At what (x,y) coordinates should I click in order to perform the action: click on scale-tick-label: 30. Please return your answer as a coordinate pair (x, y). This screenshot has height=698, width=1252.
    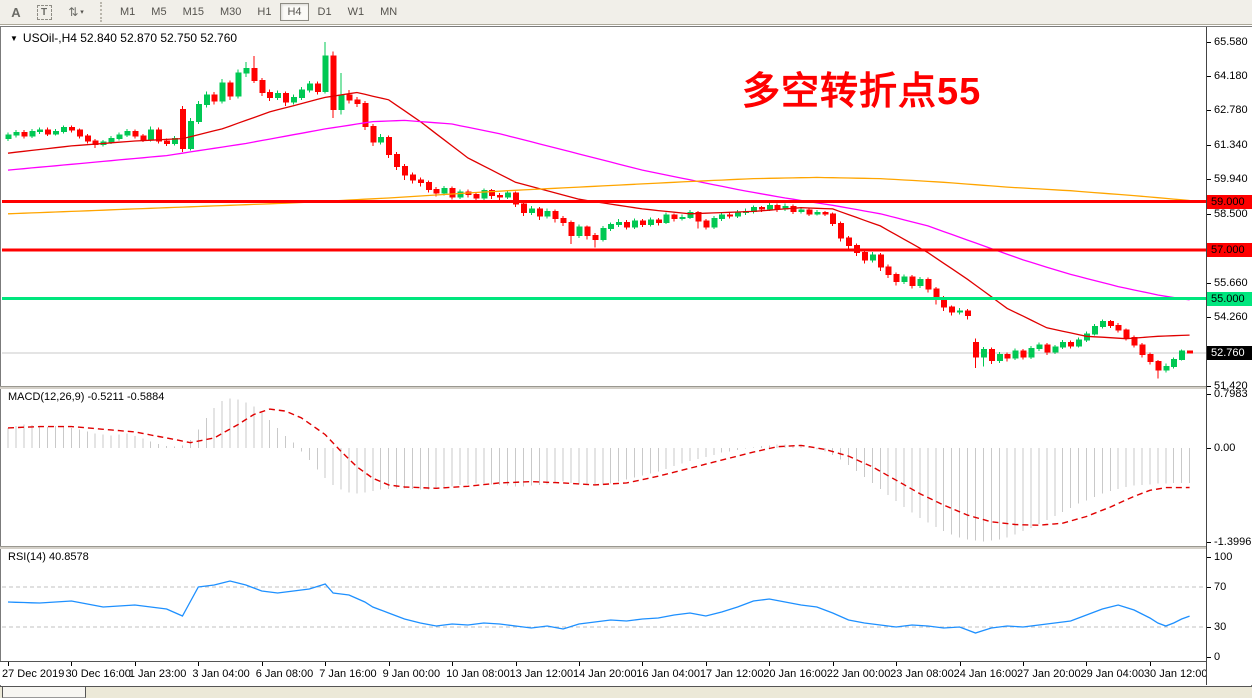
    Looking at the image, I should click on (1220, 627).